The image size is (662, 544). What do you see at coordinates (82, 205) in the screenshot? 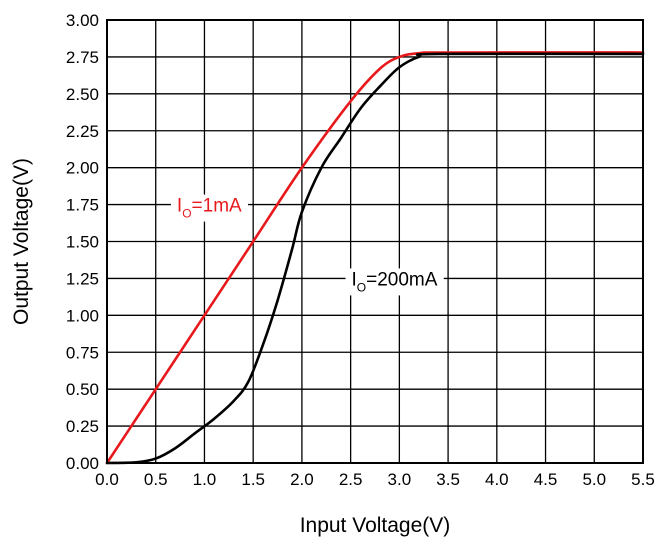
I see `y-tick-label: 1.75` at bounding box center [82, 205].